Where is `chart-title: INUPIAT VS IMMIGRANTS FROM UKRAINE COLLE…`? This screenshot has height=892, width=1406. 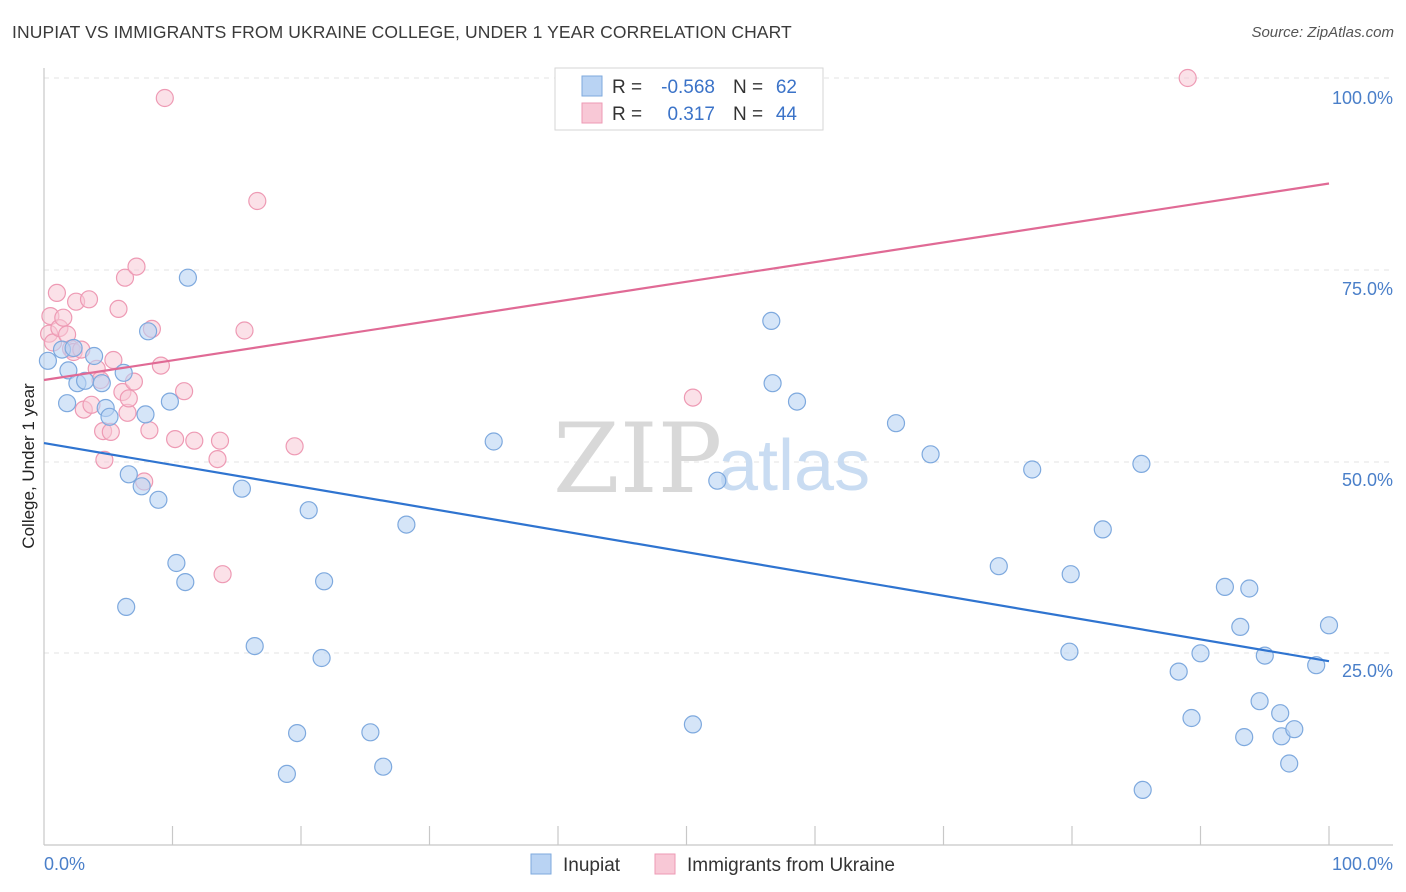 chart-title: INUPIAT VS IMMIGRANTS FROM UKRAINE COLLE… is located at coordinates (402, 32).